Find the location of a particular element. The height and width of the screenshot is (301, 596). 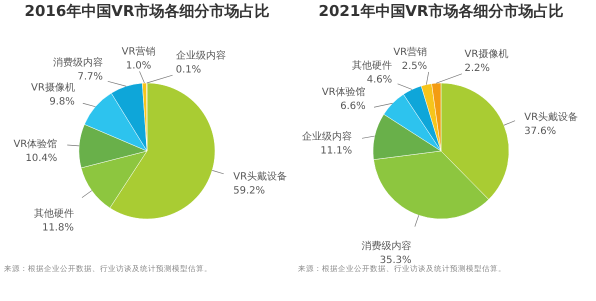

data-label: 11.8% is located at coordinates (58, 228).